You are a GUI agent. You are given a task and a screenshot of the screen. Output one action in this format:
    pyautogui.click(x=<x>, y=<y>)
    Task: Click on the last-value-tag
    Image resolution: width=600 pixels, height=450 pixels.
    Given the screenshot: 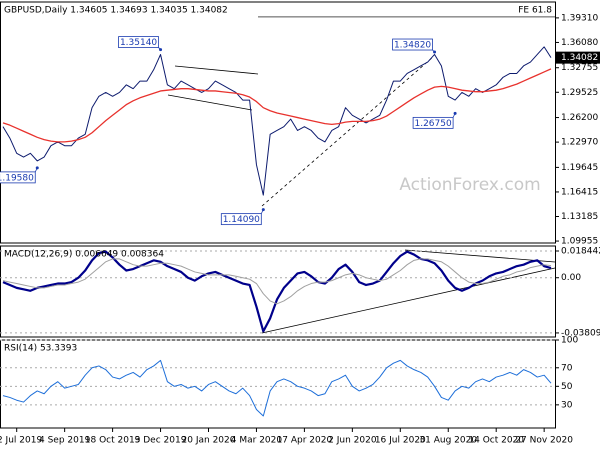 What is the action you would take?
    pyautogui.click(x=578, y=57)
    